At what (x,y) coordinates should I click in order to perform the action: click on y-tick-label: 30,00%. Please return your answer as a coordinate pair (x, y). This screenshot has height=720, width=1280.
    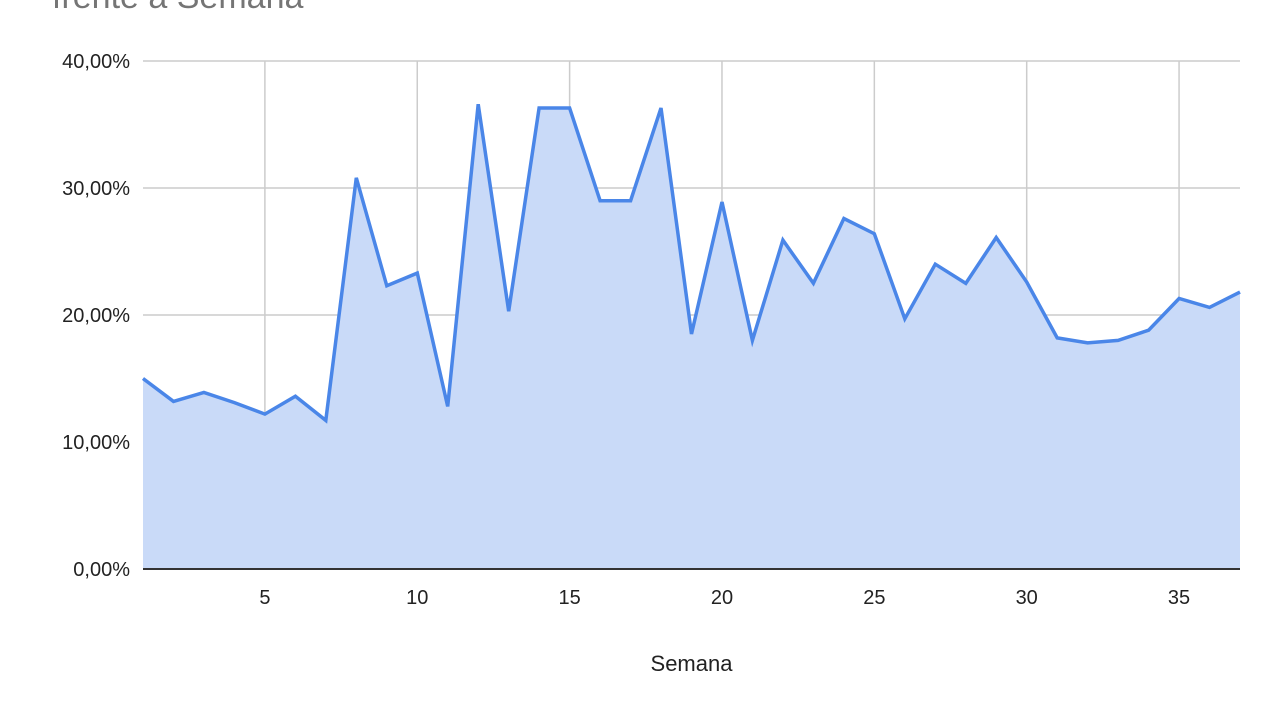
    Looking at the image, I should click on (96, 189).